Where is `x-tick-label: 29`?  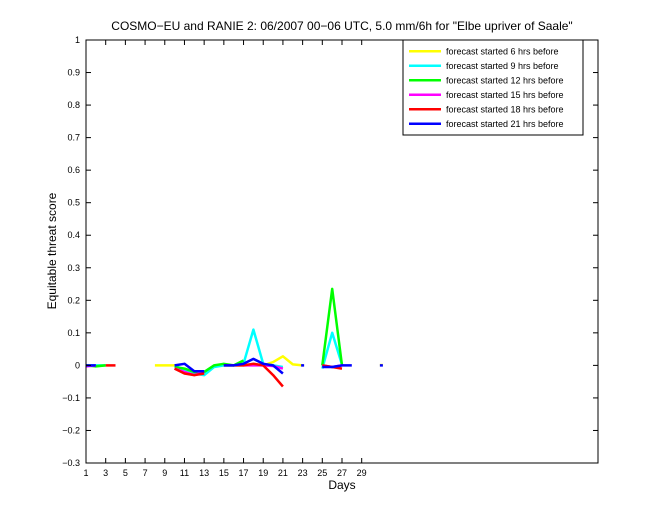
x-tick-label: 29 is located at coordinates (362, 473).